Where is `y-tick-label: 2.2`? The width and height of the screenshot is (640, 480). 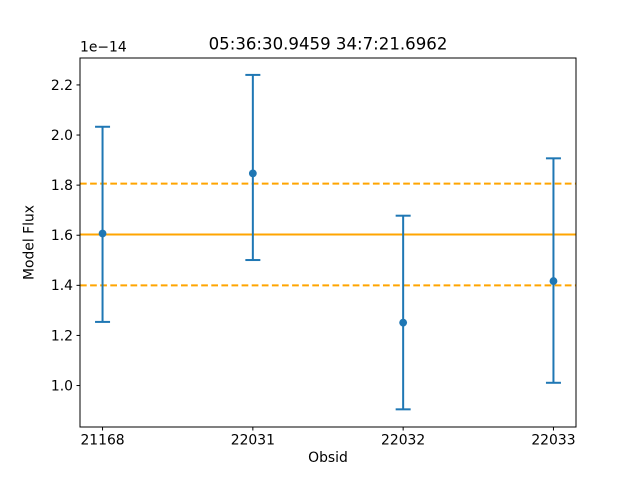 y-tick-label: 2.2 is located at coordinates (62, 86).